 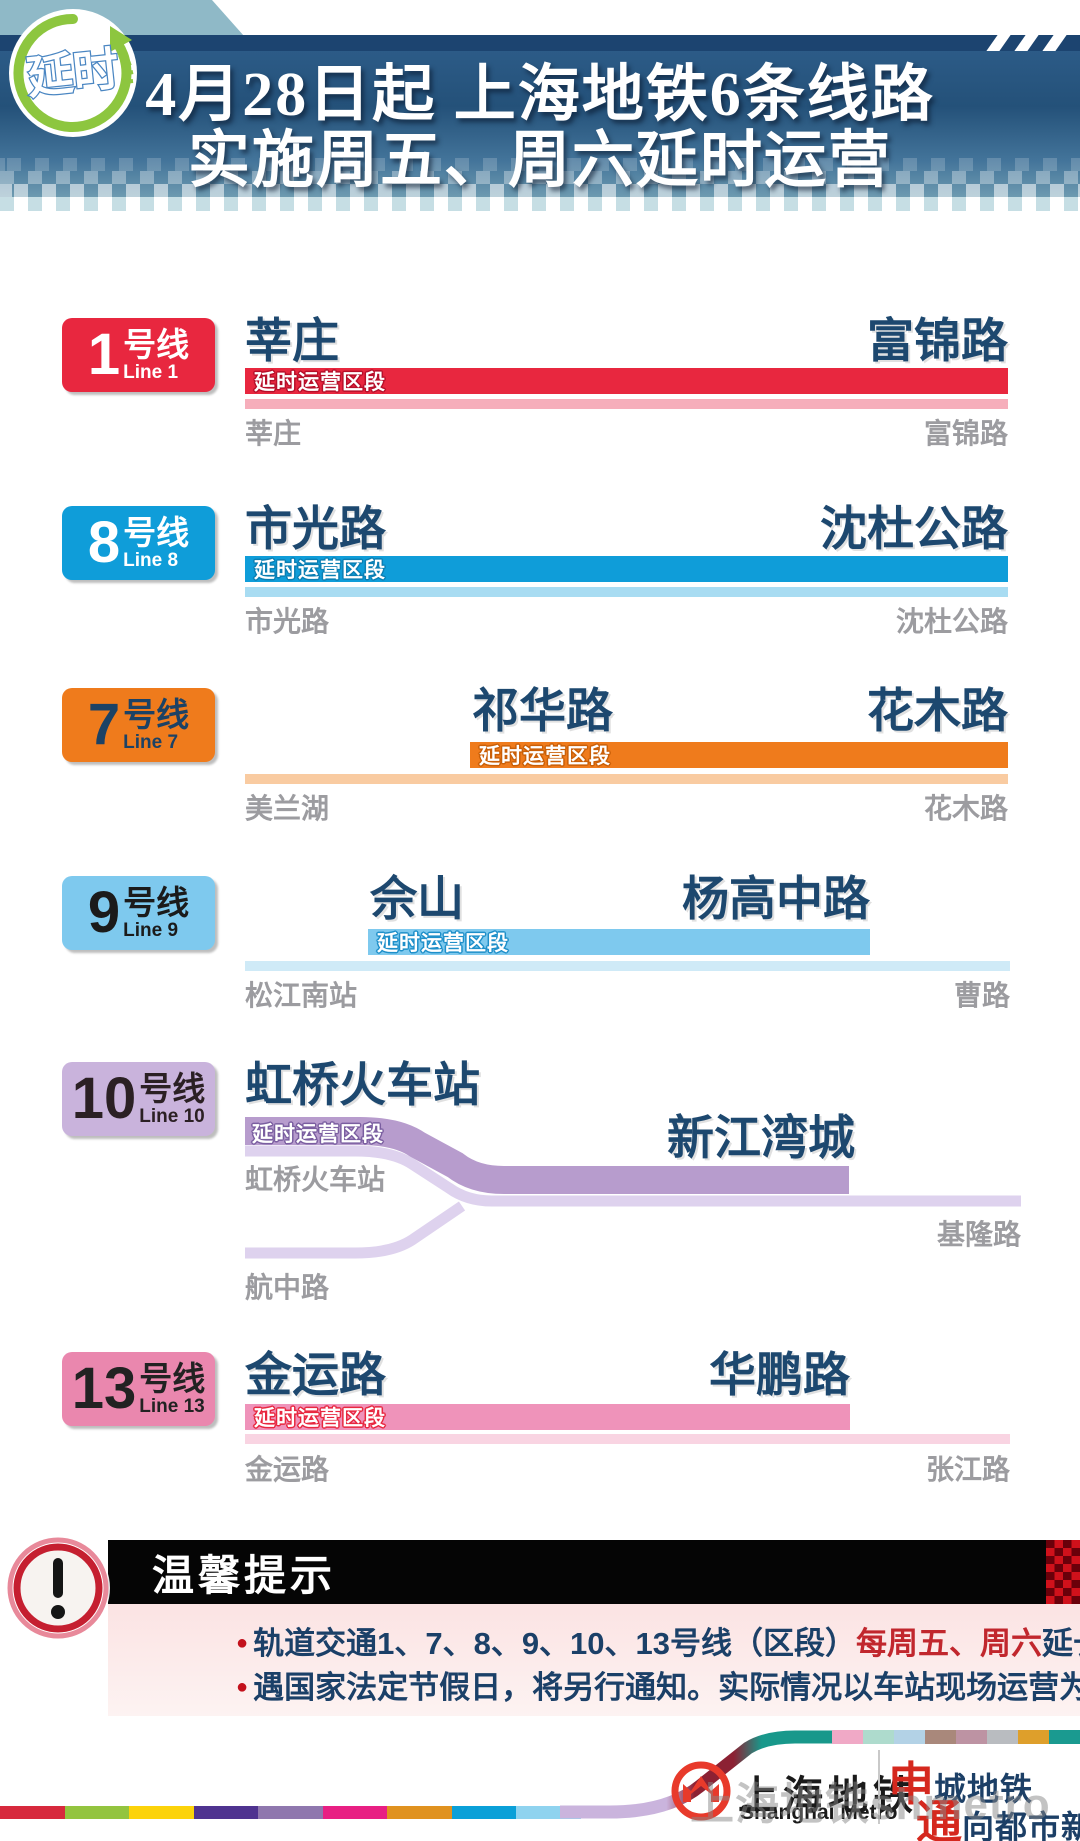 What do you see at coordinates (779, 1376) in the screenshot?
I see `segment-end-station: 华鹏路` at bounding box center [779, 1376].